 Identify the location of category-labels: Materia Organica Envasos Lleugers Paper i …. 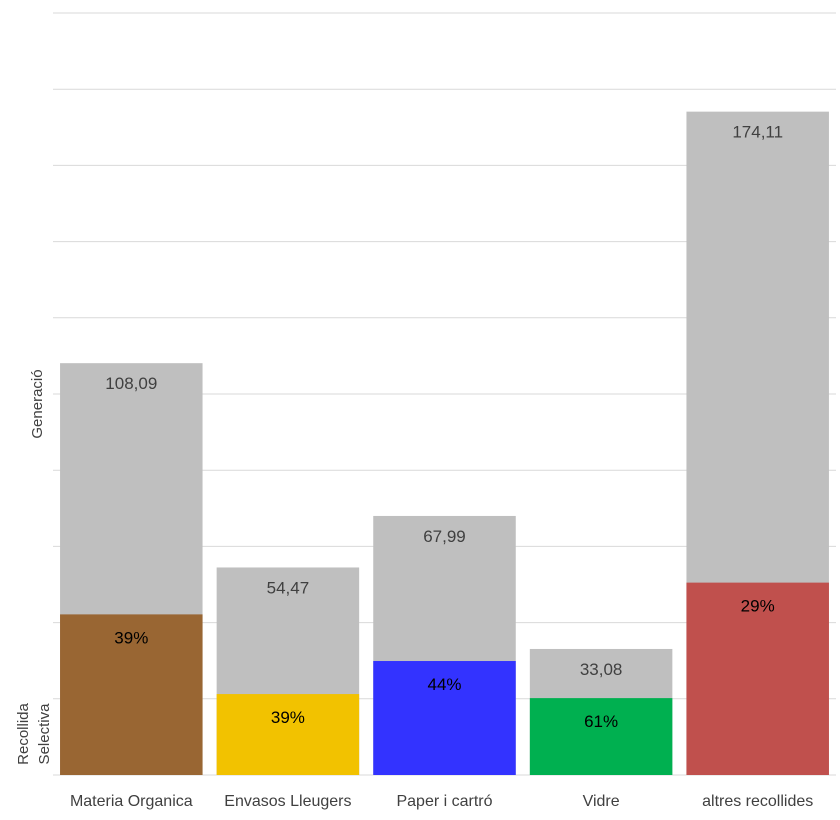
(441, 801).